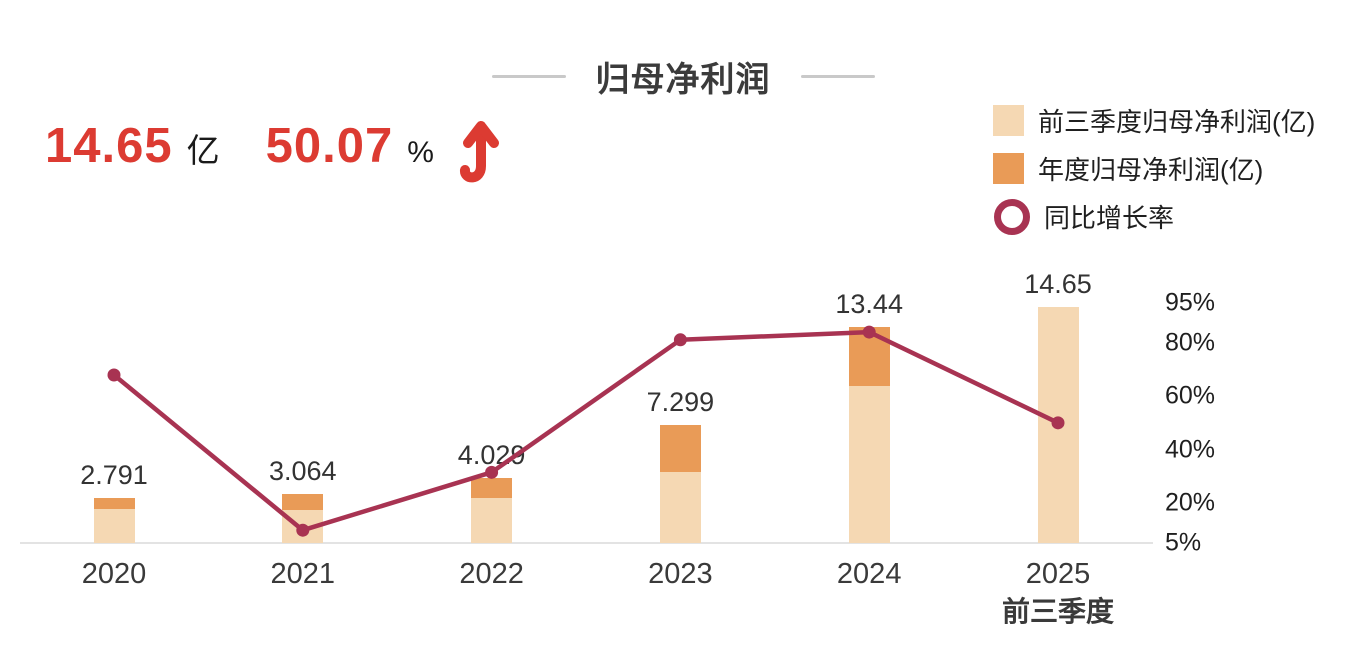 The width and height of the screenshot is (1366, 664). I want to click on bar-annual-2022, so click(492, 488).